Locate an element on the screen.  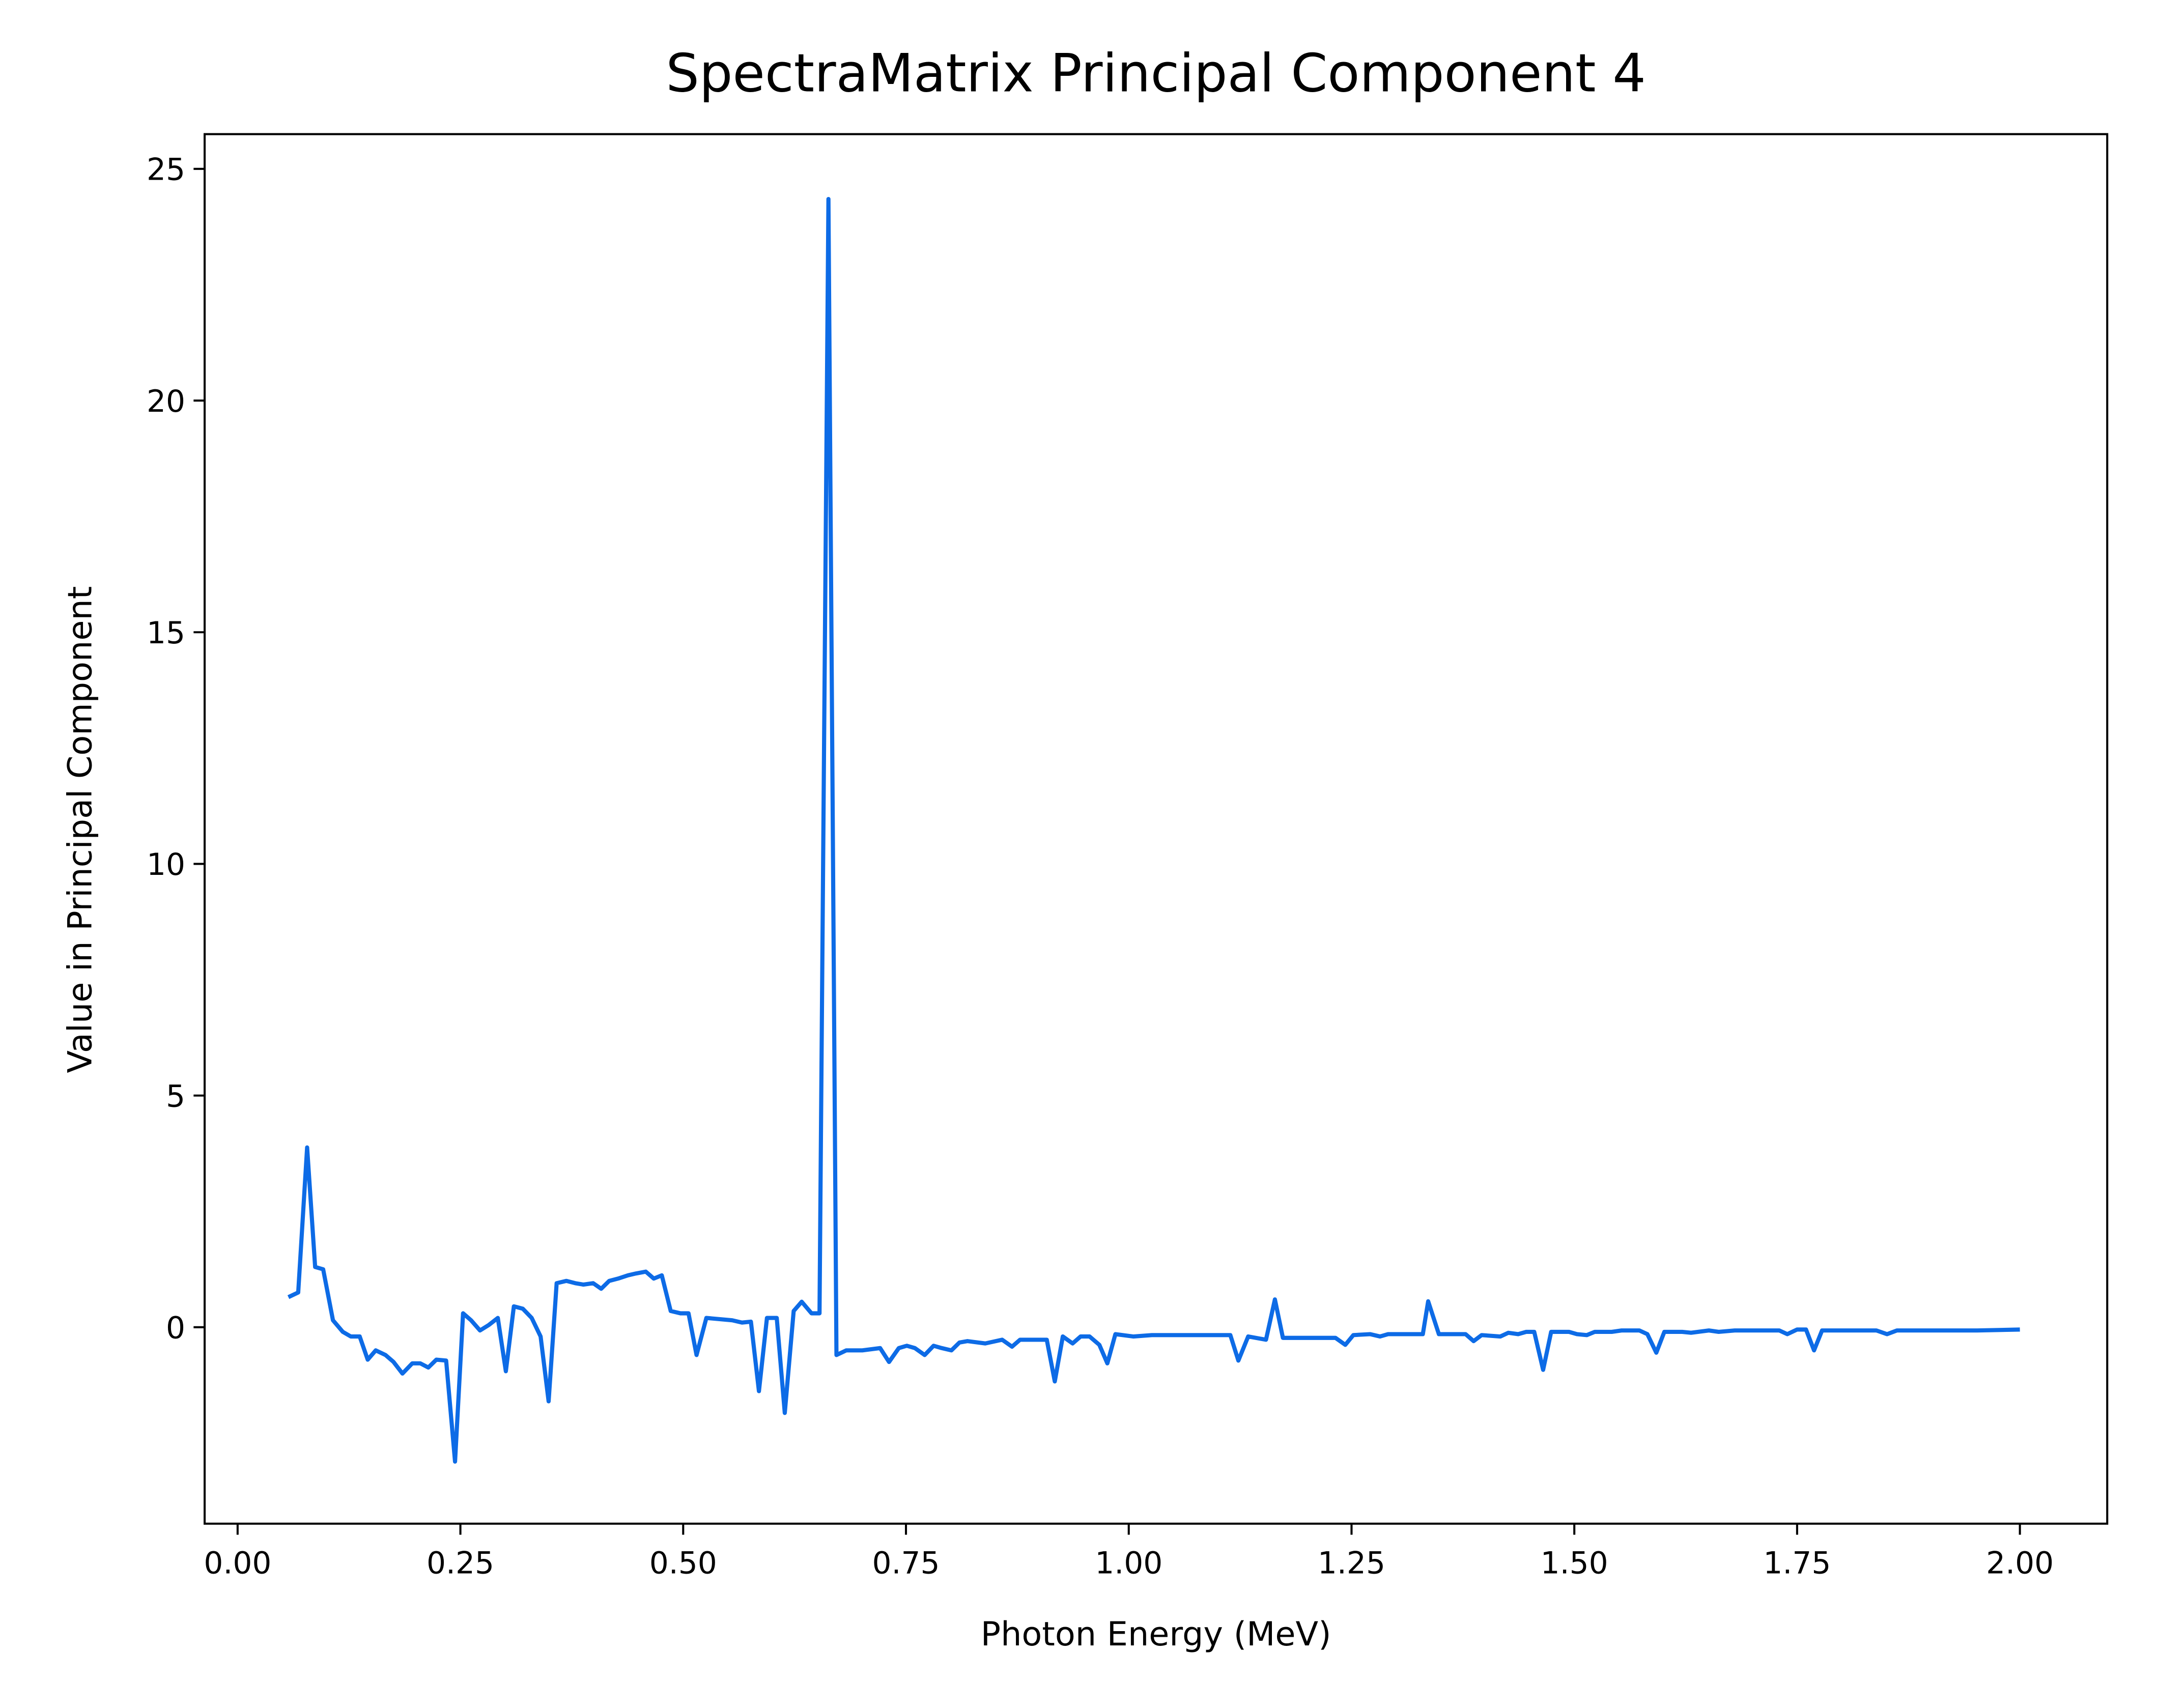
y-tick-label: 15 is located at coordinates (166, 634).